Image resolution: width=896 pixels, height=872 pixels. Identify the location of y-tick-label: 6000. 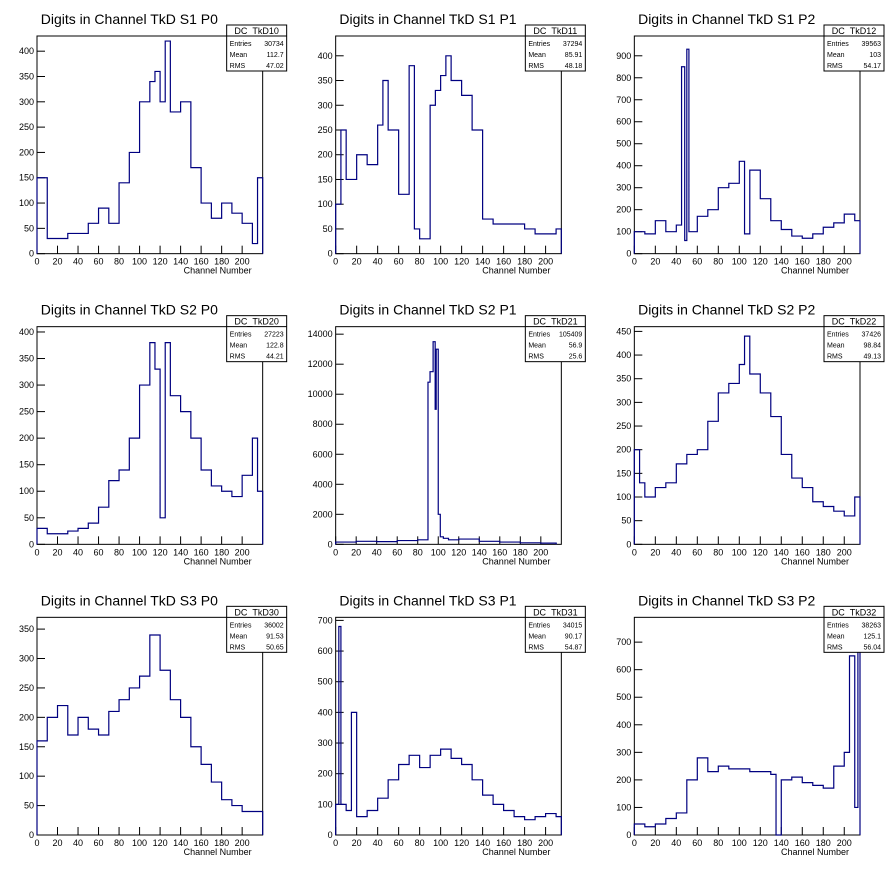
(323, 454).